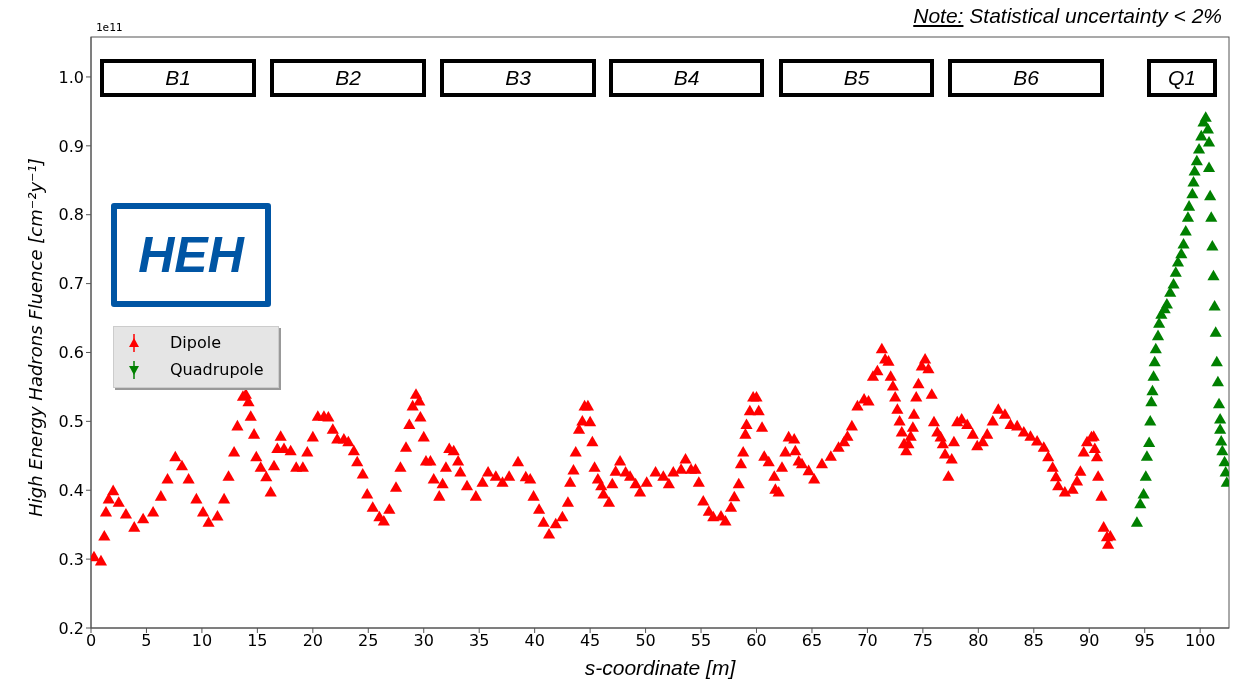  I want to click on annotation: B1, so click(178, 78).